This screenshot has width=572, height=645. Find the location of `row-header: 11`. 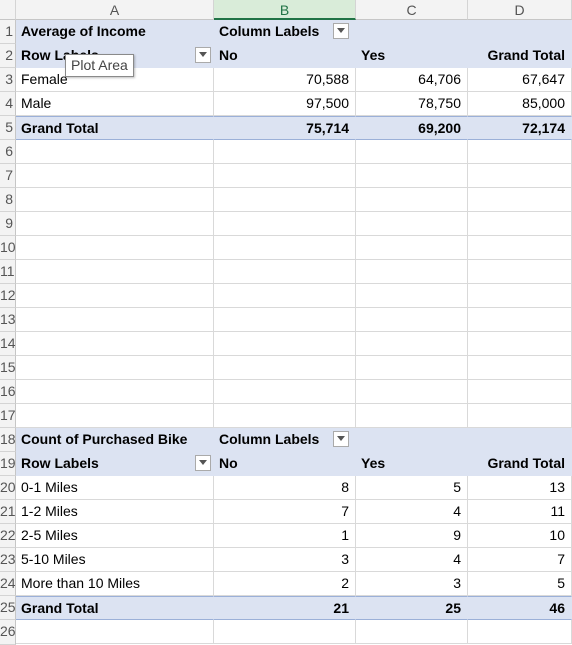

row-header: 11 is located at coordinates (8, 272).